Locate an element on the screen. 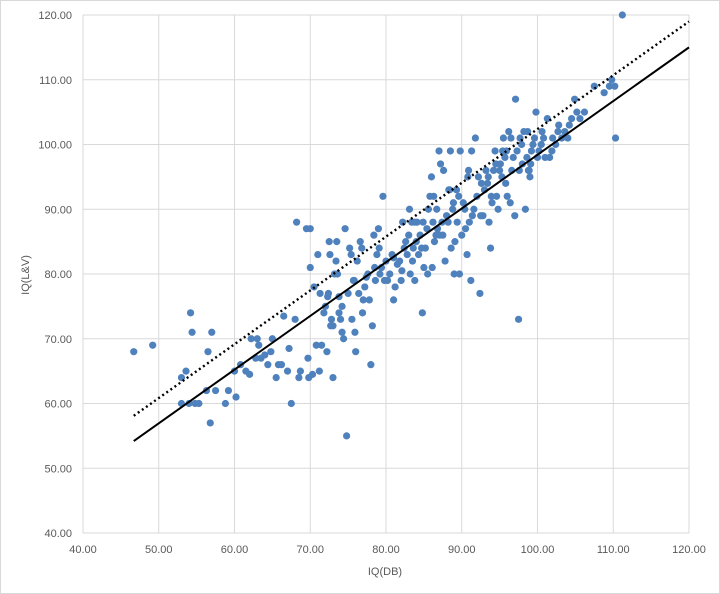 This screenshot has width=720, height=594. y-tick-label: 50.00 is located at coordinates (58, 469).